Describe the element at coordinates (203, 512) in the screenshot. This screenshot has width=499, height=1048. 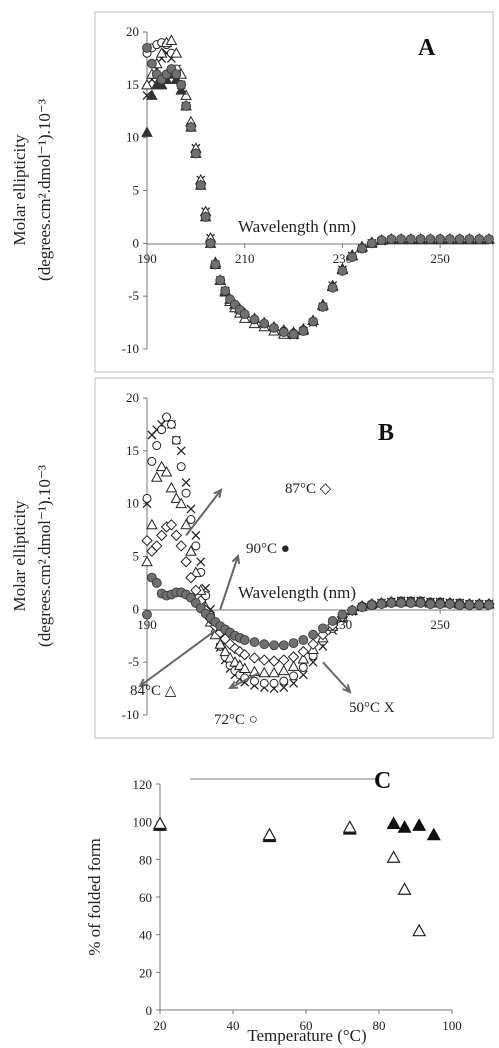
I see `annotation-arrow` at that location.